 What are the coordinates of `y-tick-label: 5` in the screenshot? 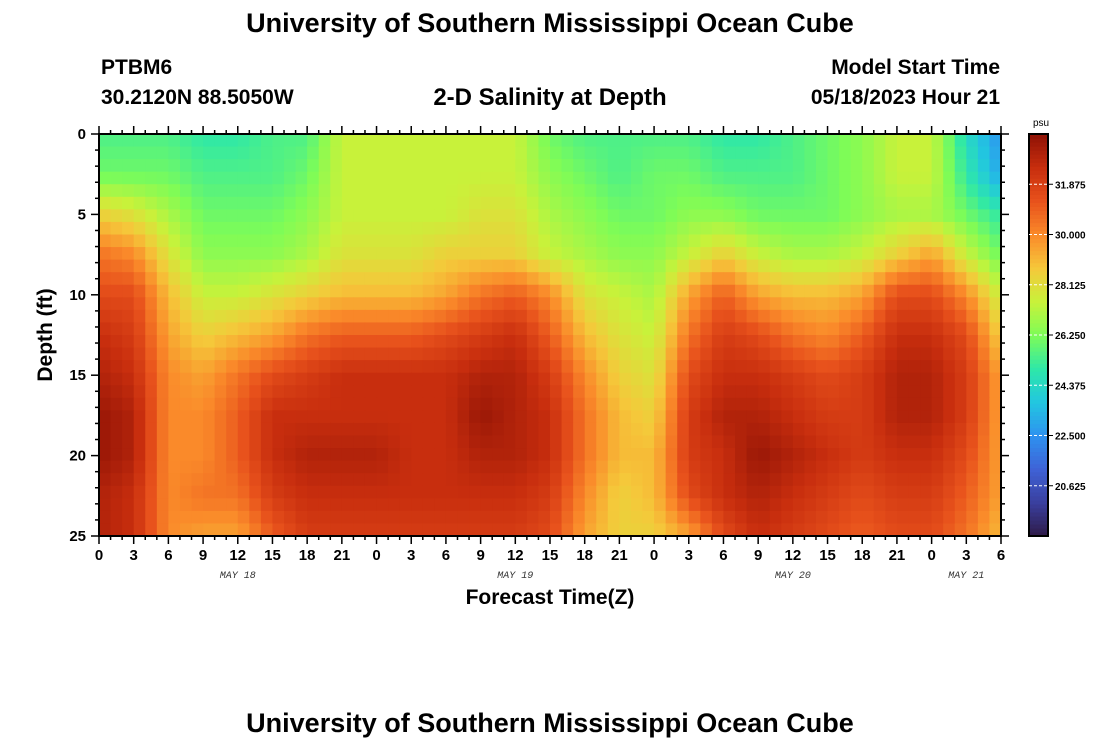 It's located at (82, 214).